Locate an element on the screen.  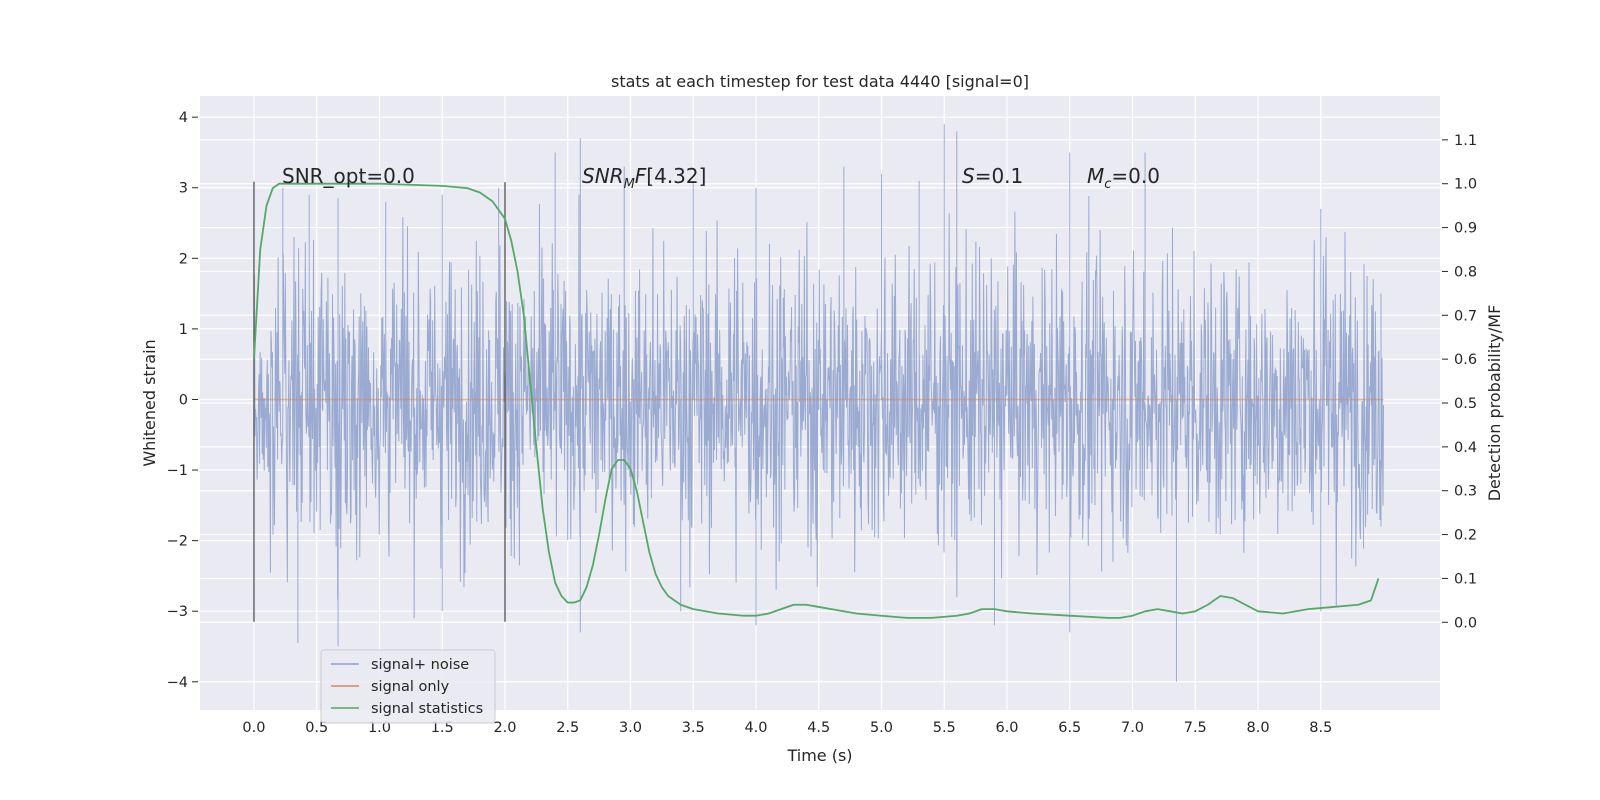
y2-tick-label: 0.7 is located at coordinates (1465, 316).